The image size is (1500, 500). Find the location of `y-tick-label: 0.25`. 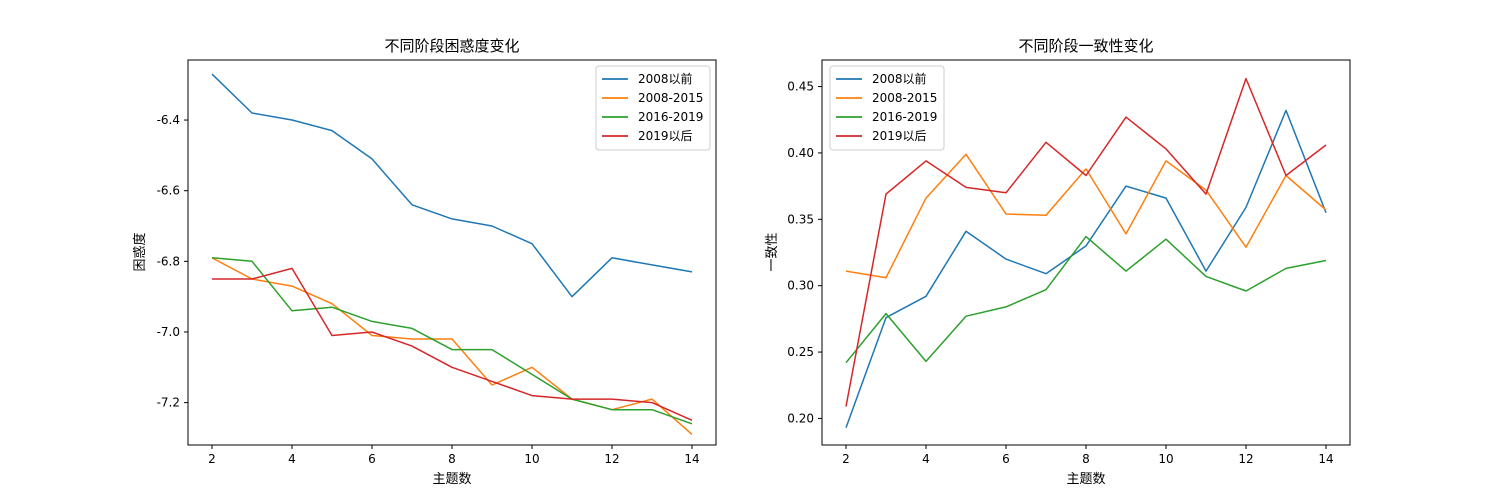

y-tick-label: 0.25 is located at coordinates (800, 352).